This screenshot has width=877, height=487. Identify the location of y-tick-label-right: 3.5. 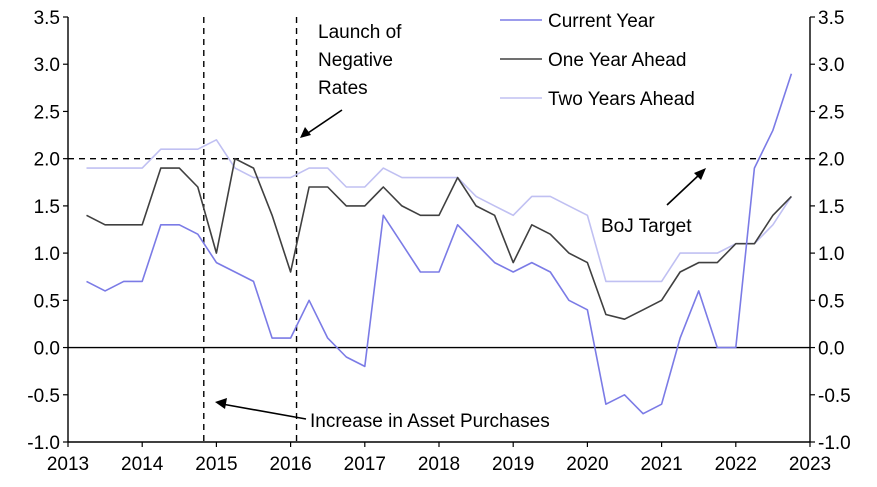
(831, 18).